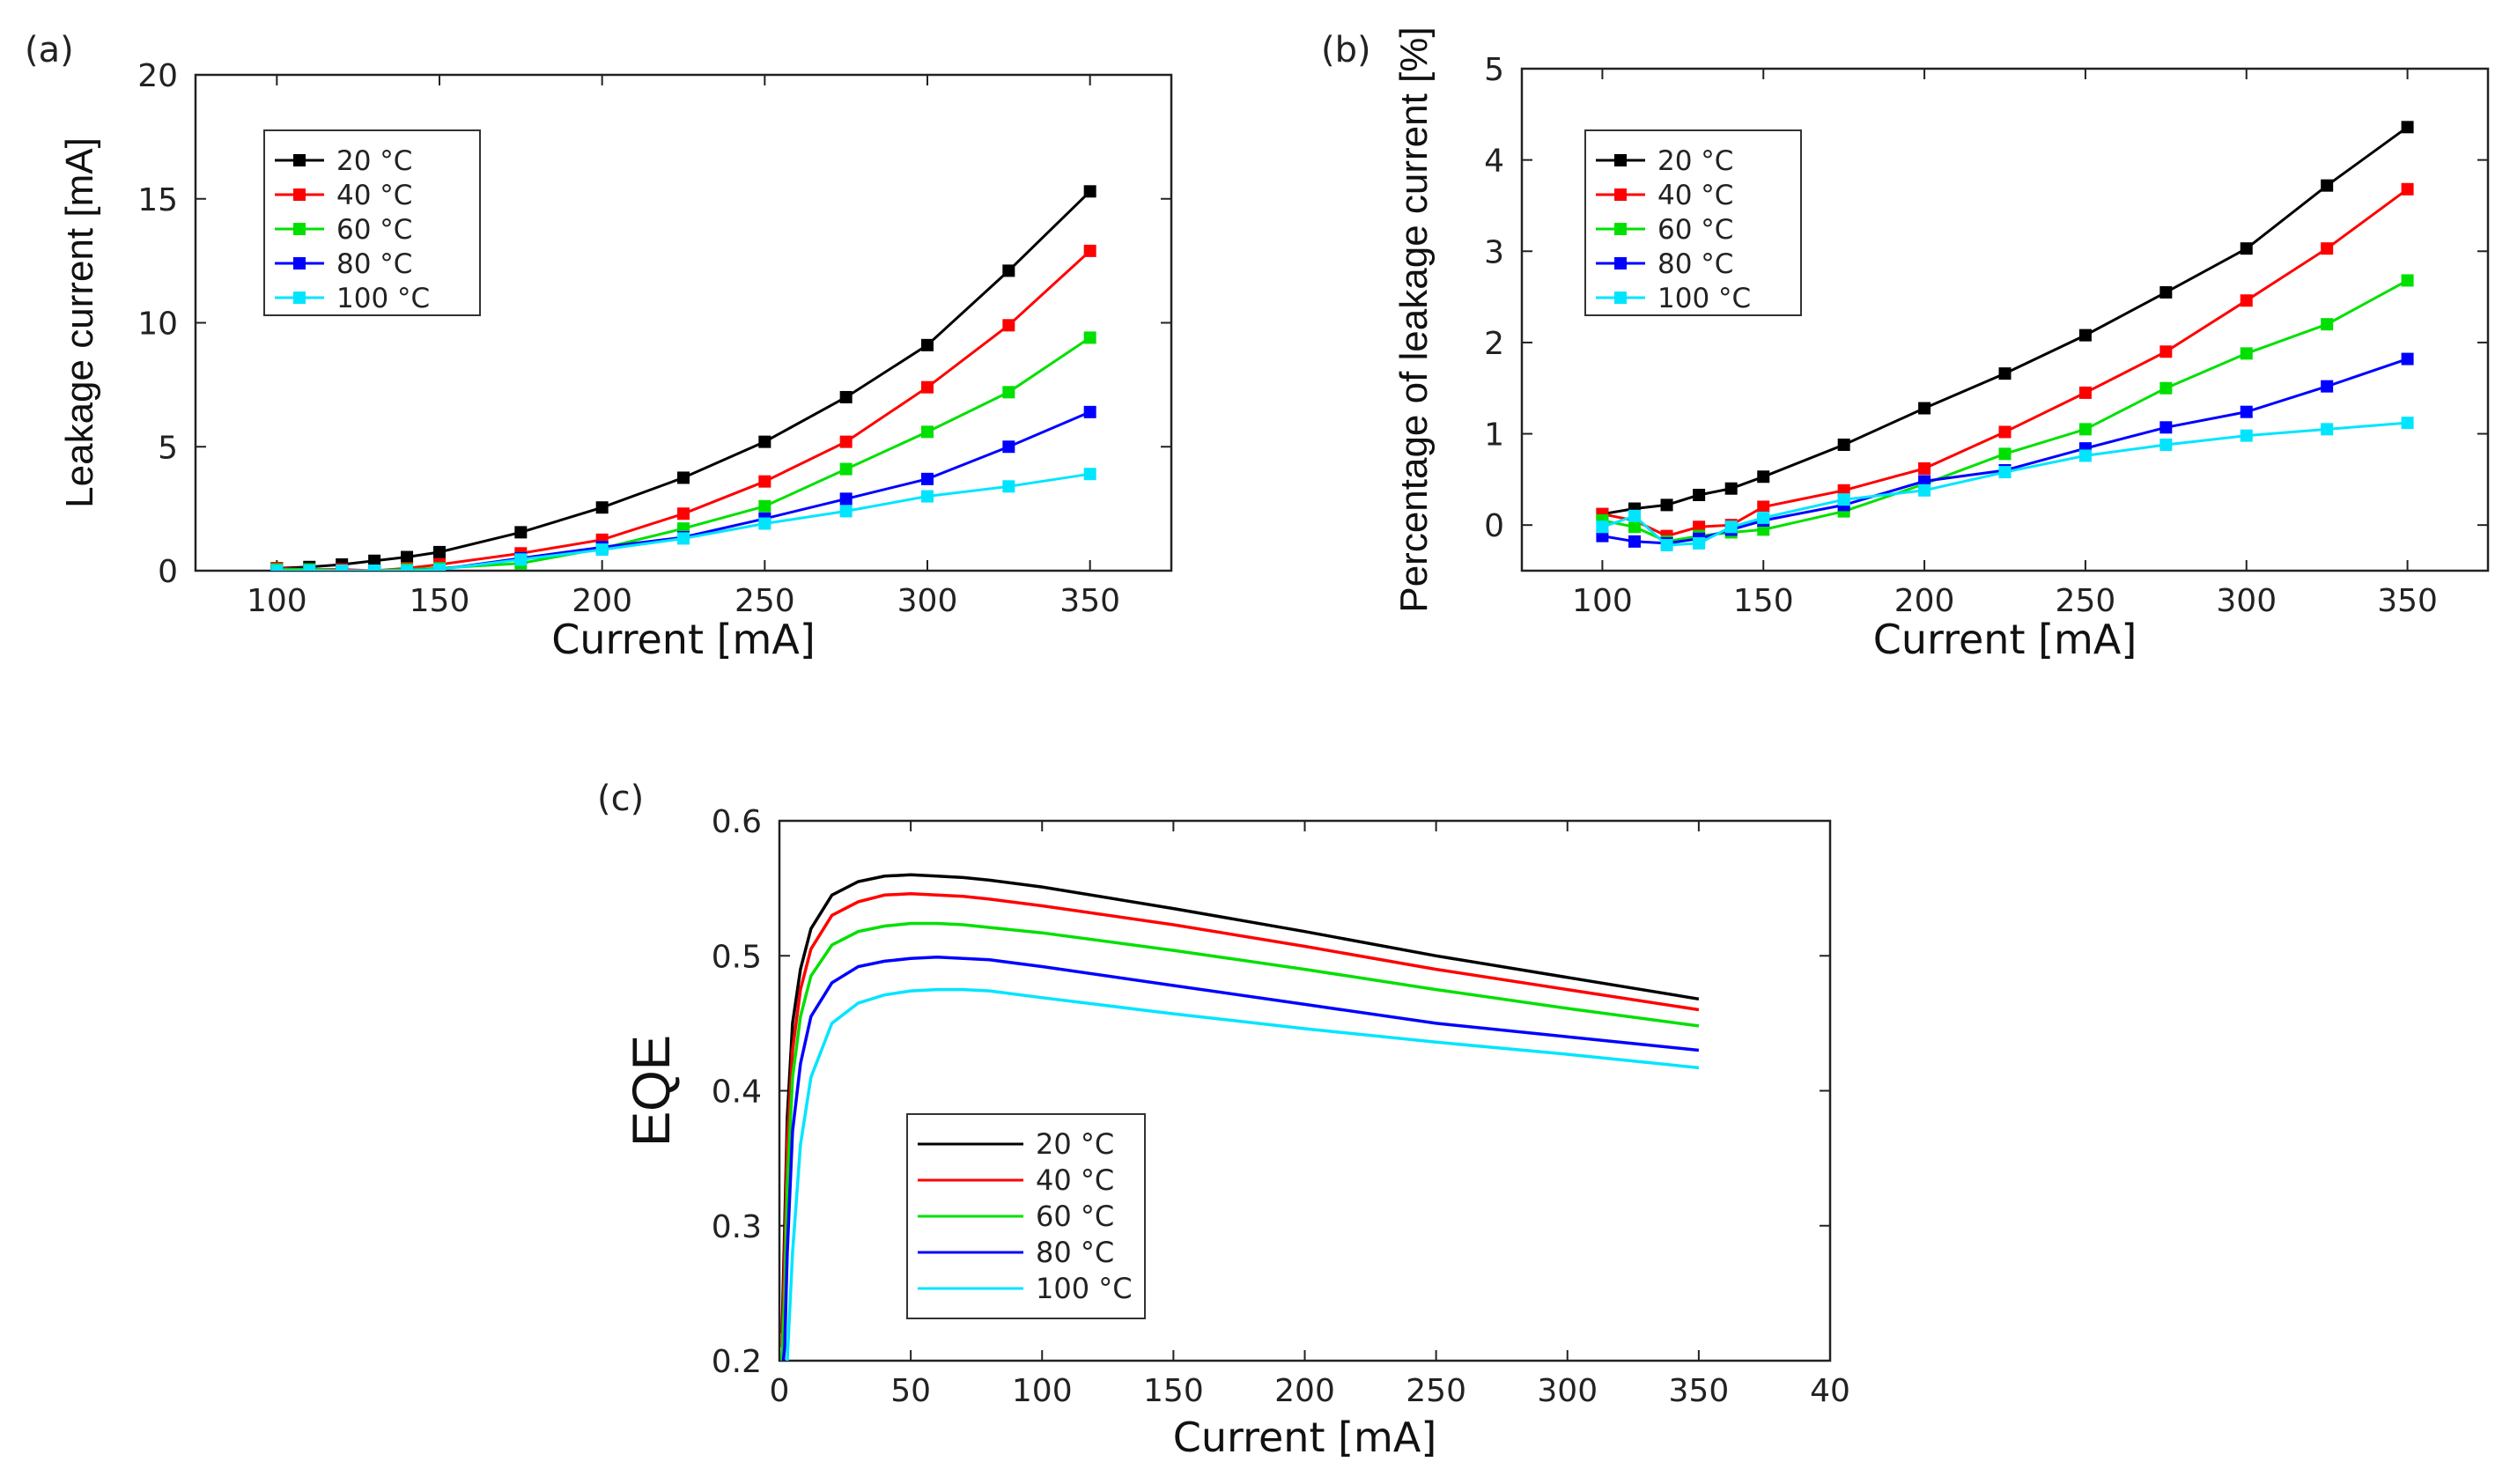 The image size is (2510, 1484). What do you see at coordinates (1494, 162) in the screenshot?
I see `y-tick-label: 4` at bounding box center [1494, 162].